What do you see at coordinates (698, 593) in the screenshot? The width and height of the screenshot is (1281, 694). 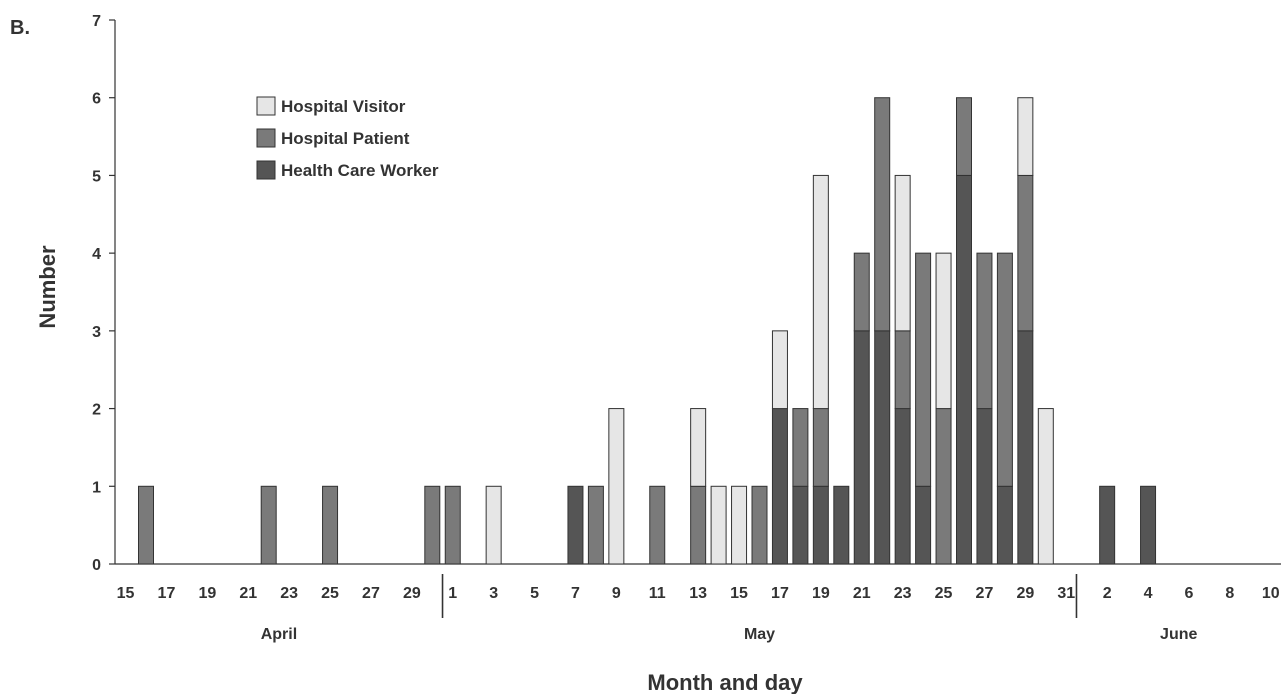 I see `x-tick-label: 13` at bounding box center [698, 593].